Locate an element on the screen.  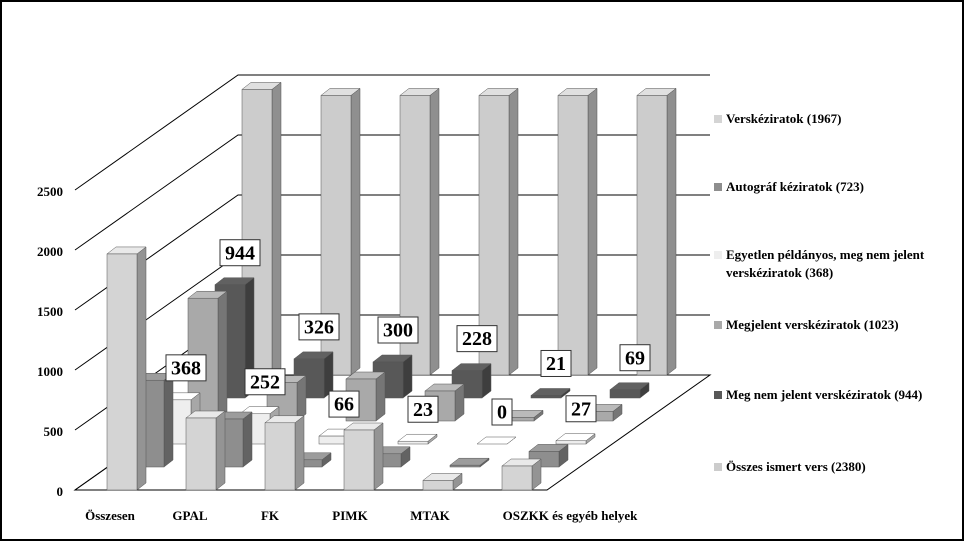
data-label-text: 69 is located at coordinates (635, 358).